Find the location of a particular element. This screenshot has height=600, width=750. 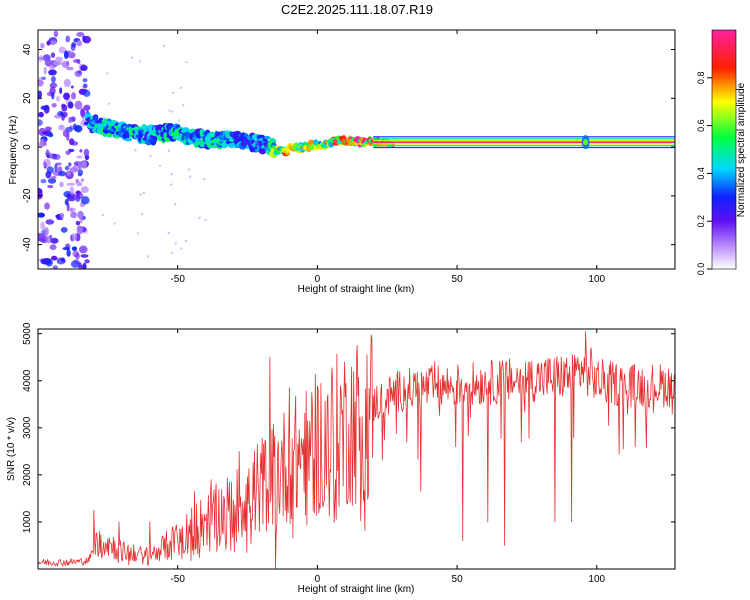

spectrogram-y-tick-label: -40 is located at coordinates (27, 244).